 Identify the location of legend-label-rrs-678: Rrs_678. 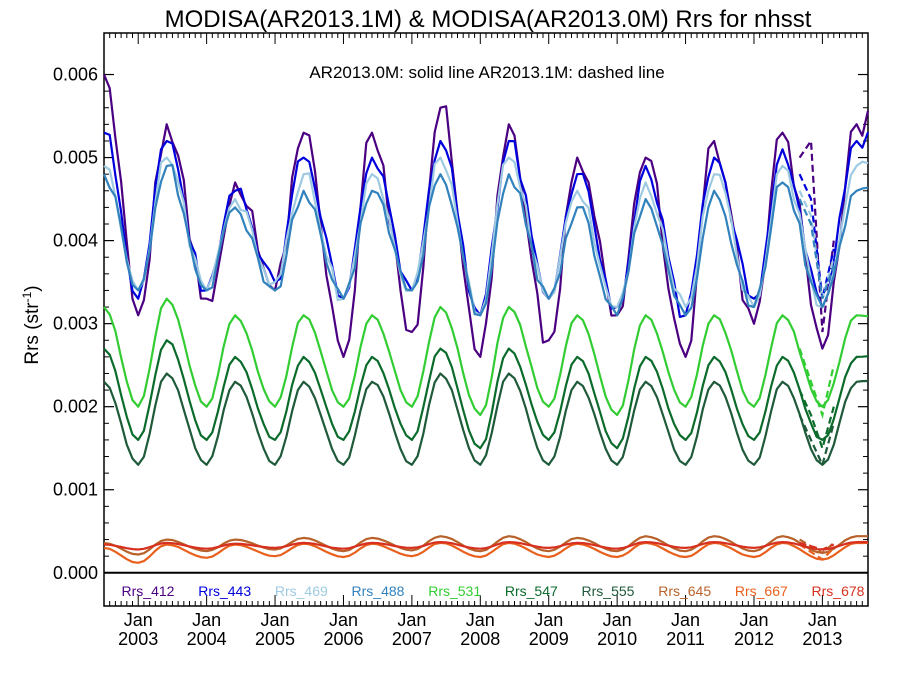
(838, 591).